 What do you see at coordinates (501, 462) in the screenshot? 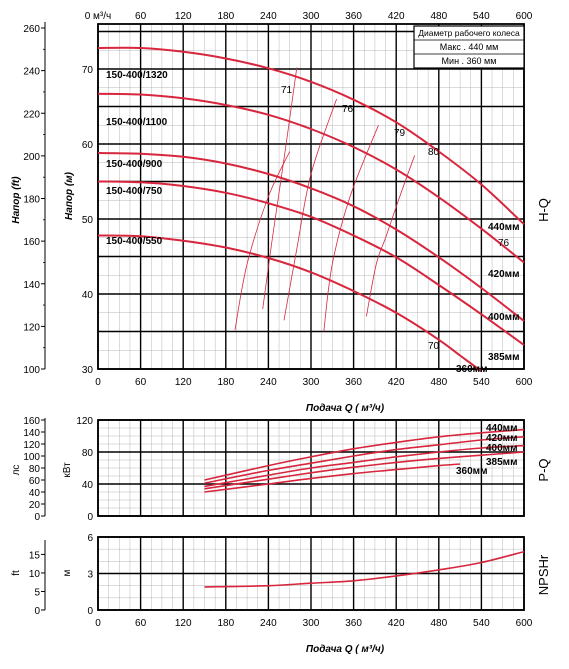
I see `pq-series-label: 385мм` at bounding box center [501, 462].